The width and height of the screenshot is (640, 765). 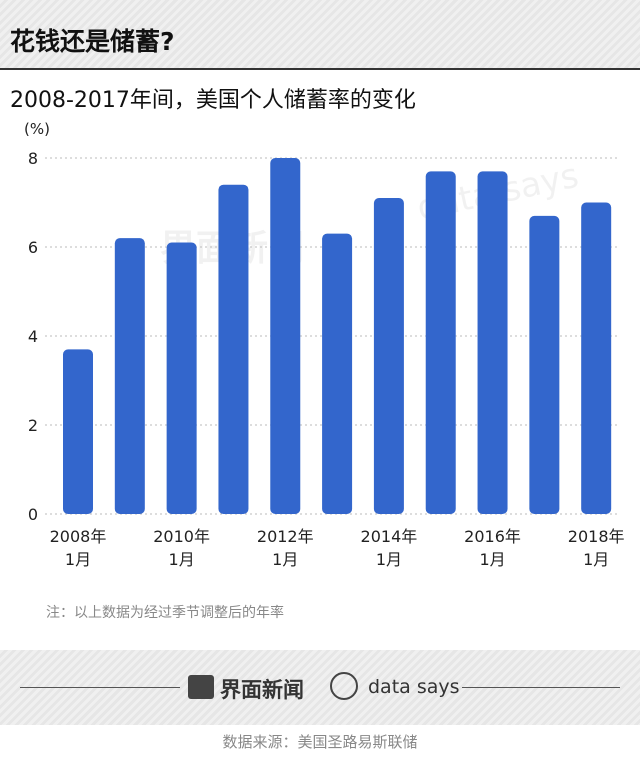 What do you see at coordinates (33, 514) in the screenshot?
I see `y-tick-label: 0` at bounding box center [33, 514].